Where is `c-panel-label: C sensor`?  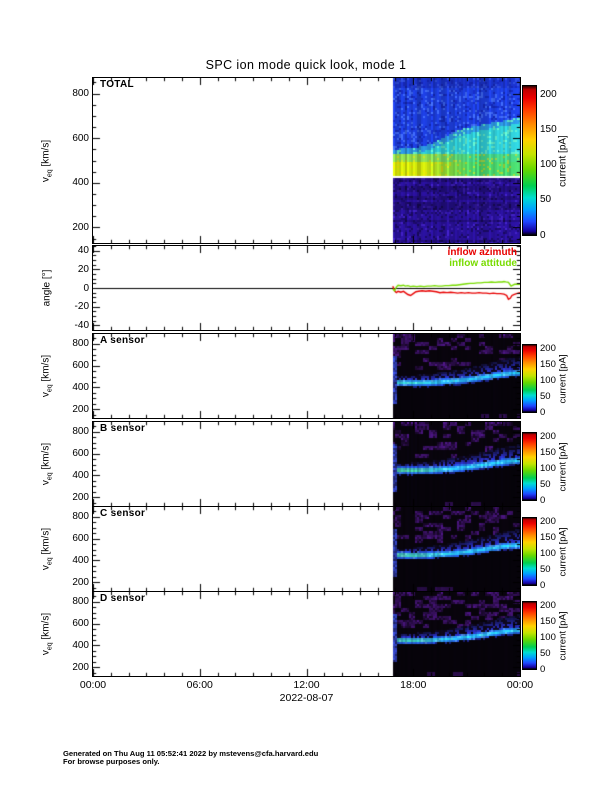 c-panel-label: C sensor is located at coordinates (123, 513).